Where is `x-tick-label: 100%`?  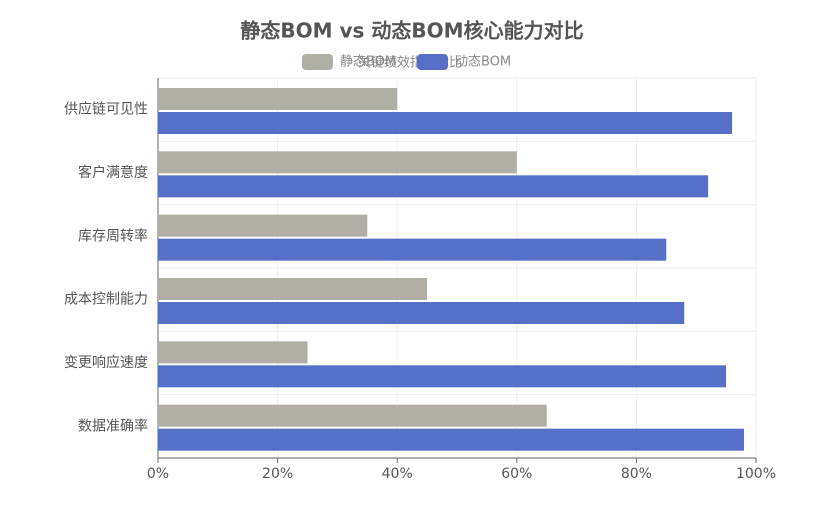 x-tick-label: 100% is located at coordinates (756, 474).